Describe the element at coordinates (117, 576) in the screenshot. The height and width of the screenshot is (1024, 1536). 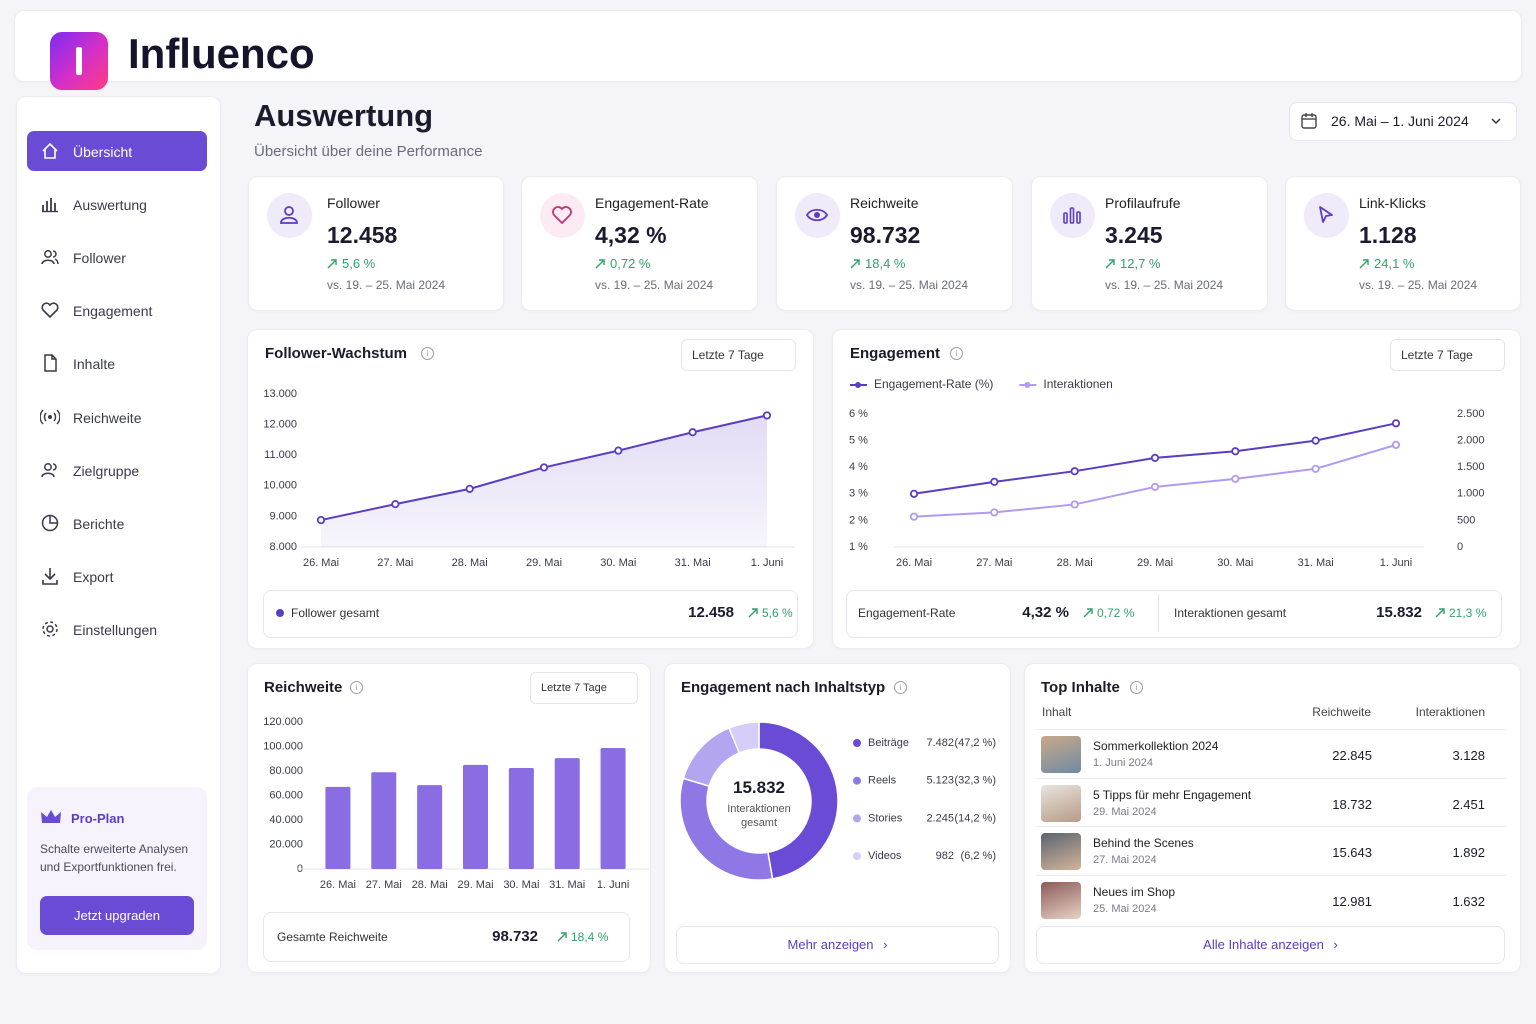
I see `nav-item: Export` at that location.